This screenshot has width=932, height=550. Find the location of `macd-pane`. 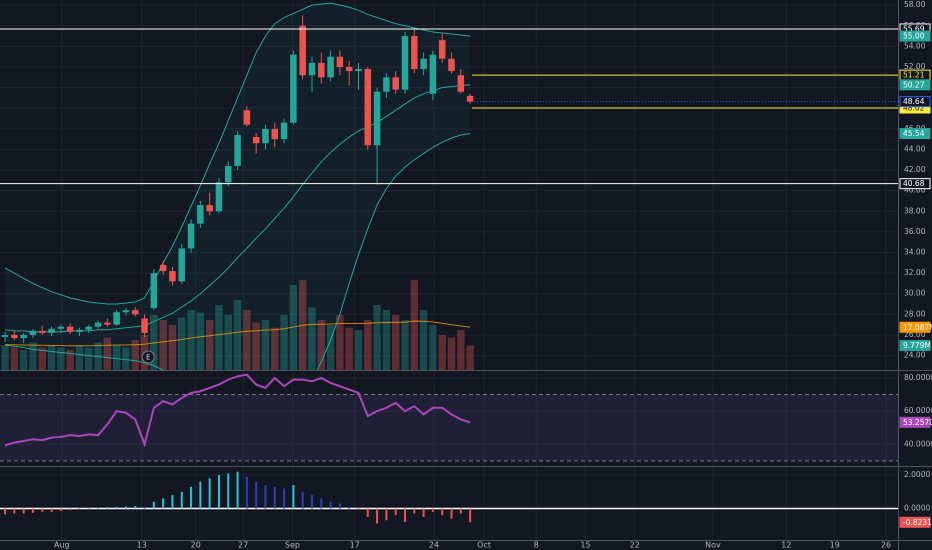

macd-pane is located at coordinates (449, 497).